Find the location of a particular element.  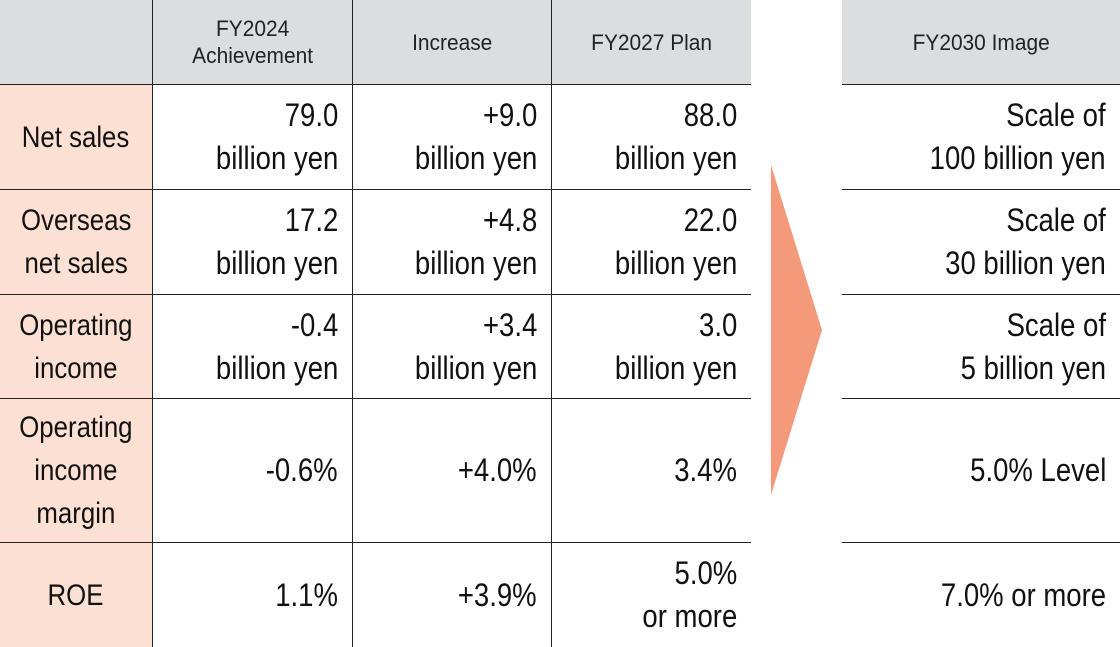

row-label: Overseas net sales is located at coordinates (76, 242).